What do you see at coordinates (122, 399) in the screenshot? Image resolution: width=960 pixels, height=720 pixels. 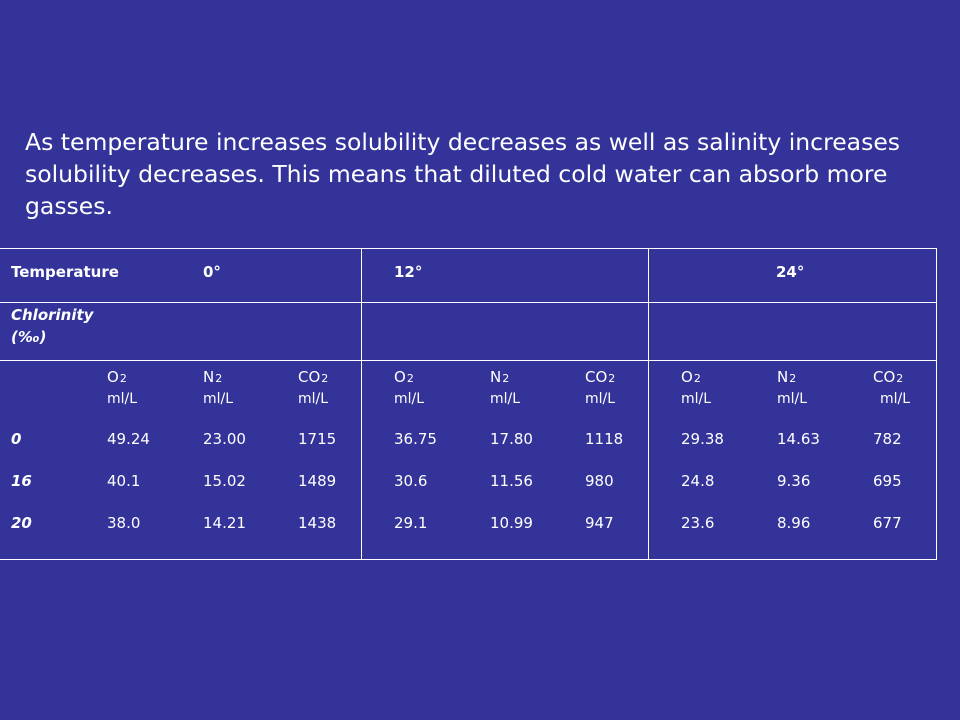 I see `gas-unit-o2-0: ml/L` at bounding box center [122, 399].